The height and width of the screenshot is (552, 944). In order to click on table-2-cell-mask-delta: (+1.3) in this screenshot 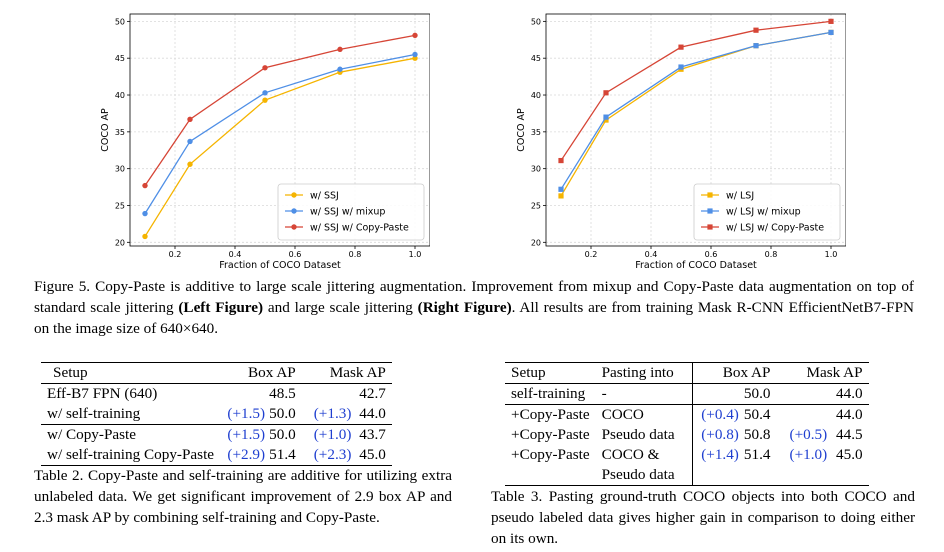, I will do `click(332, 413)`.